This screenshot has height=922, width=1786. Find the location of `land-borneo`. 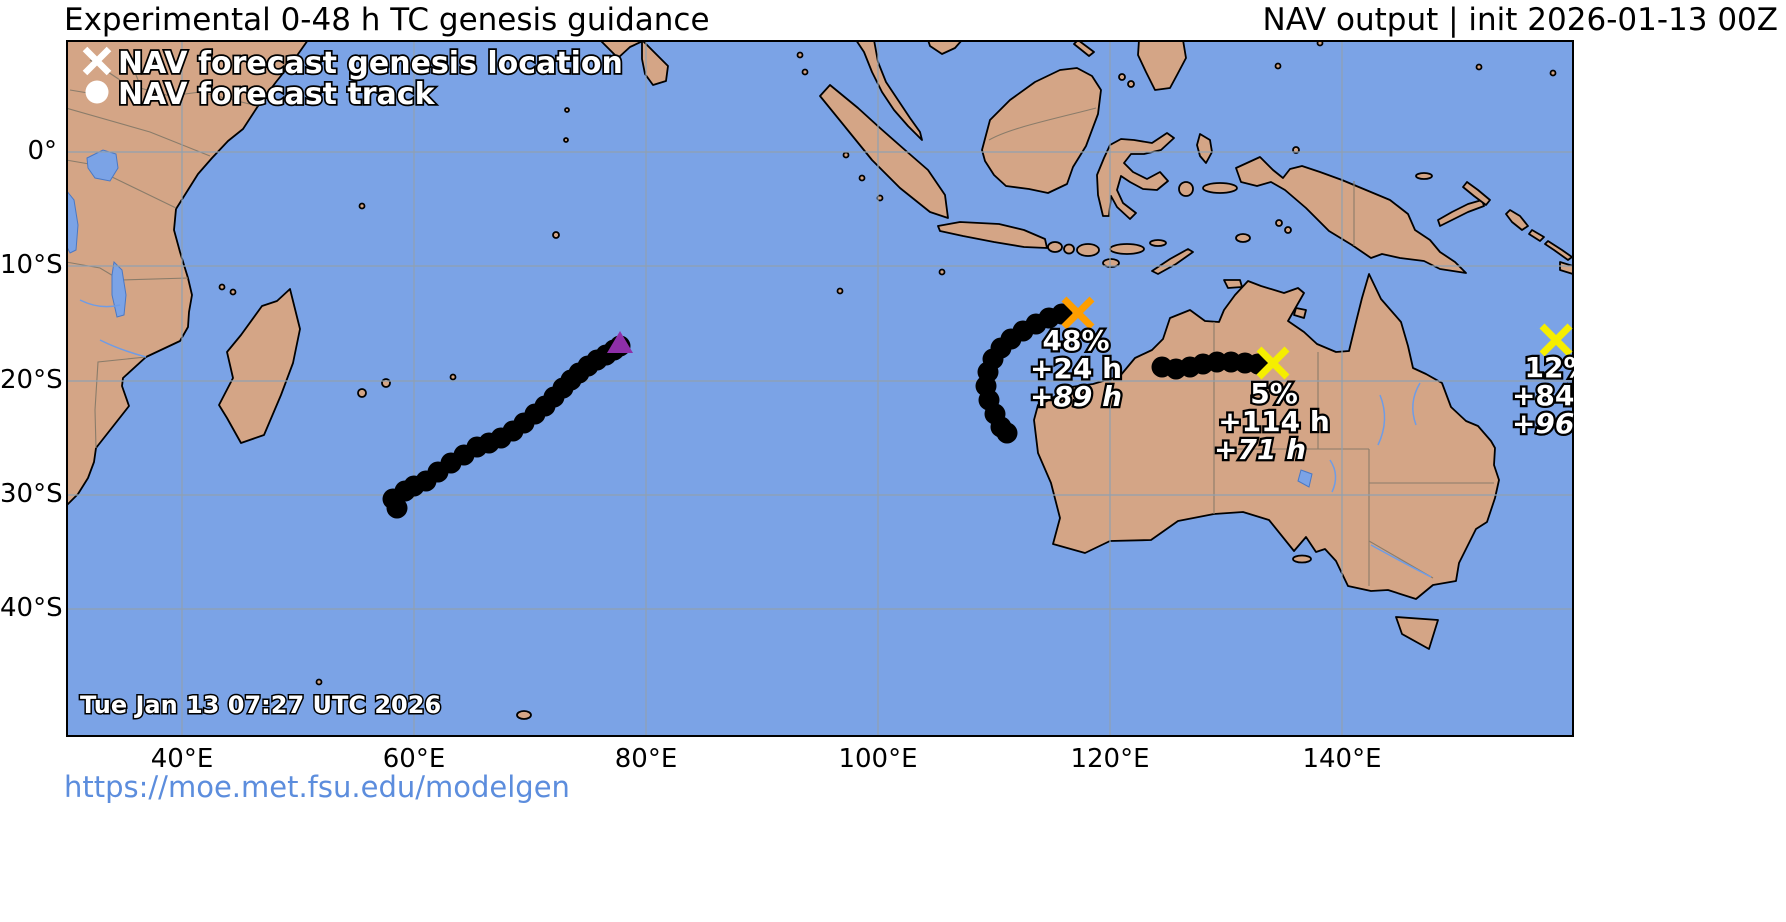

land-borneo is located at coordinates (1041, 130).